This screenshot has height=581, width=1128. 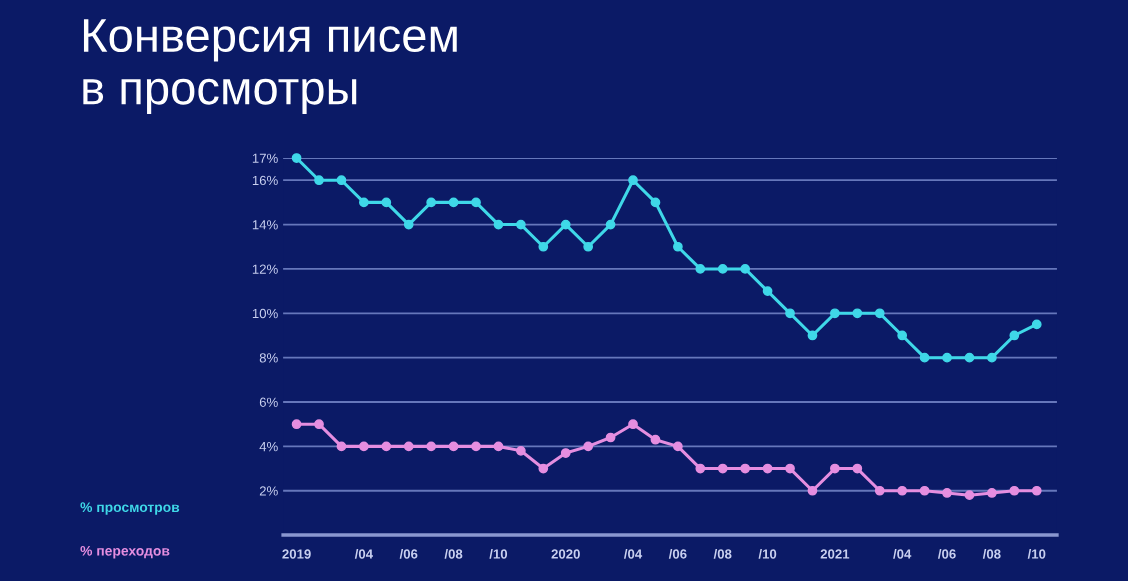 What do you see at coordinates (268, 402) in the screenshot?
I see `y-tick-label: 6%` at bounding box center [268, 402].